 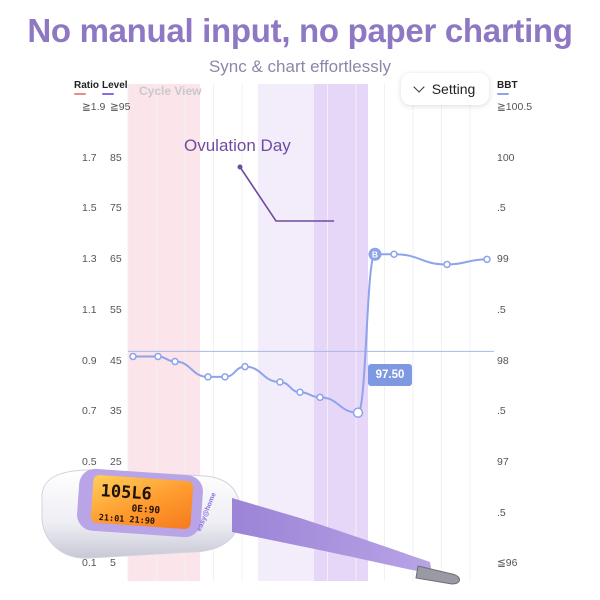 What do you see at coordinates (503, 360) in the screenshot?
I see `bbt-tick-label: 98` at bounding box center [503, 360].